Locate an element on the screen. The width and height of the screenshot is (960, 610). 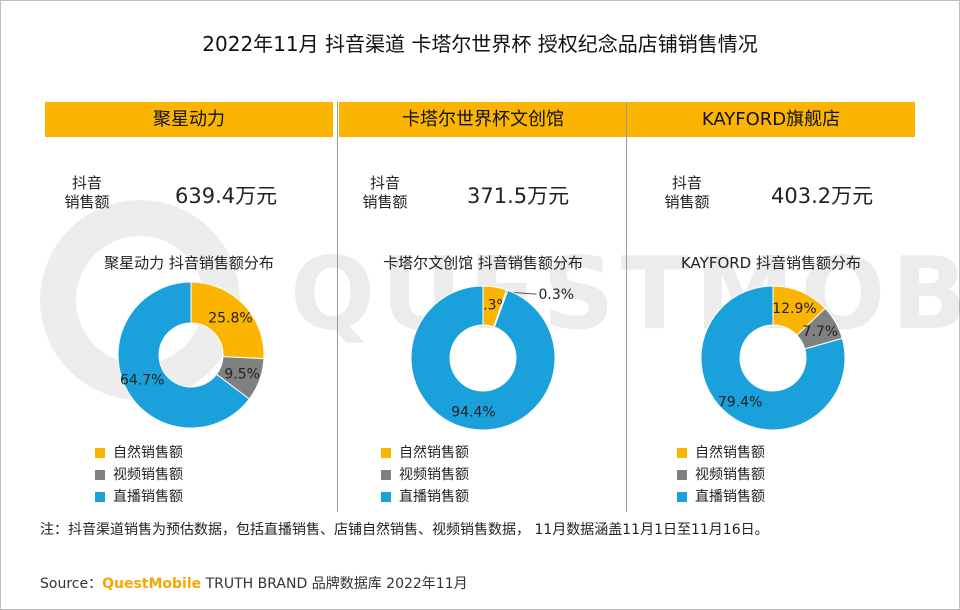
donut-chart: 12.9% 7.7% 79.4% is located at coordinates (773, 358).